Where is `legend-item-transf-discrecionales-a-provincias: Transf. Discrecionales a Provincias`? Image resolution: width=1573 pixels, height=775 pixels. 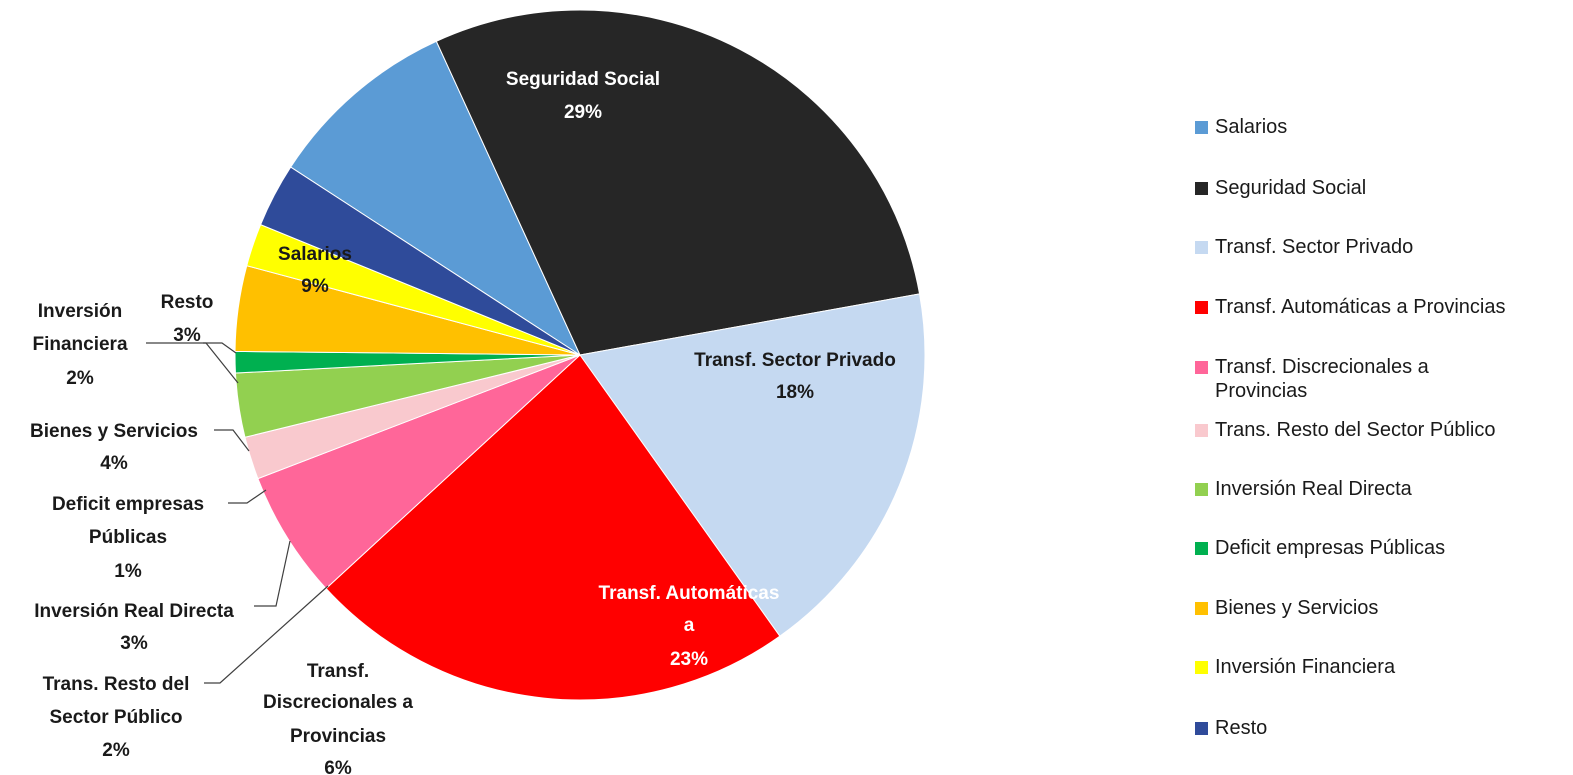 legend-item-transf-discrecionales-a-provincias: Transf. Discrecionales a Provincias is located at coordinates (1340, 379).